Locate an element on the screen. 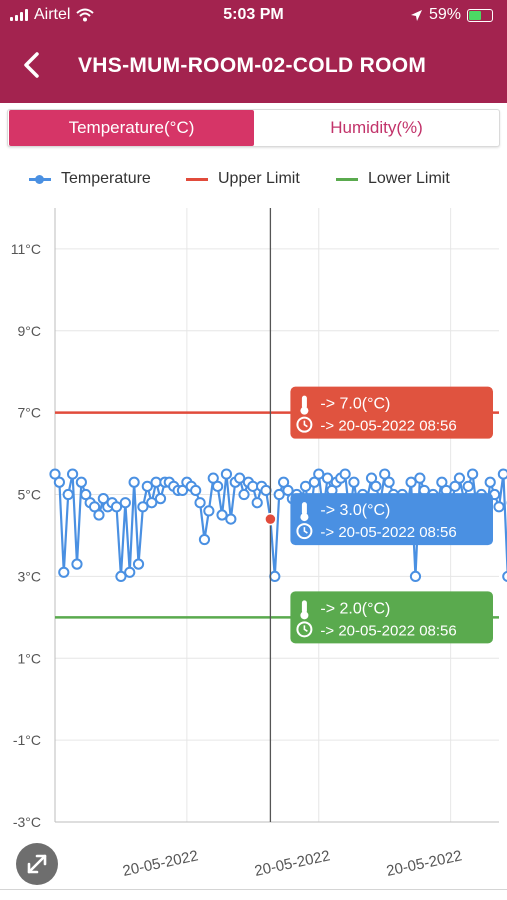  tooltip-value: -> 3.0(°C) is located at coordinates (355, 510).